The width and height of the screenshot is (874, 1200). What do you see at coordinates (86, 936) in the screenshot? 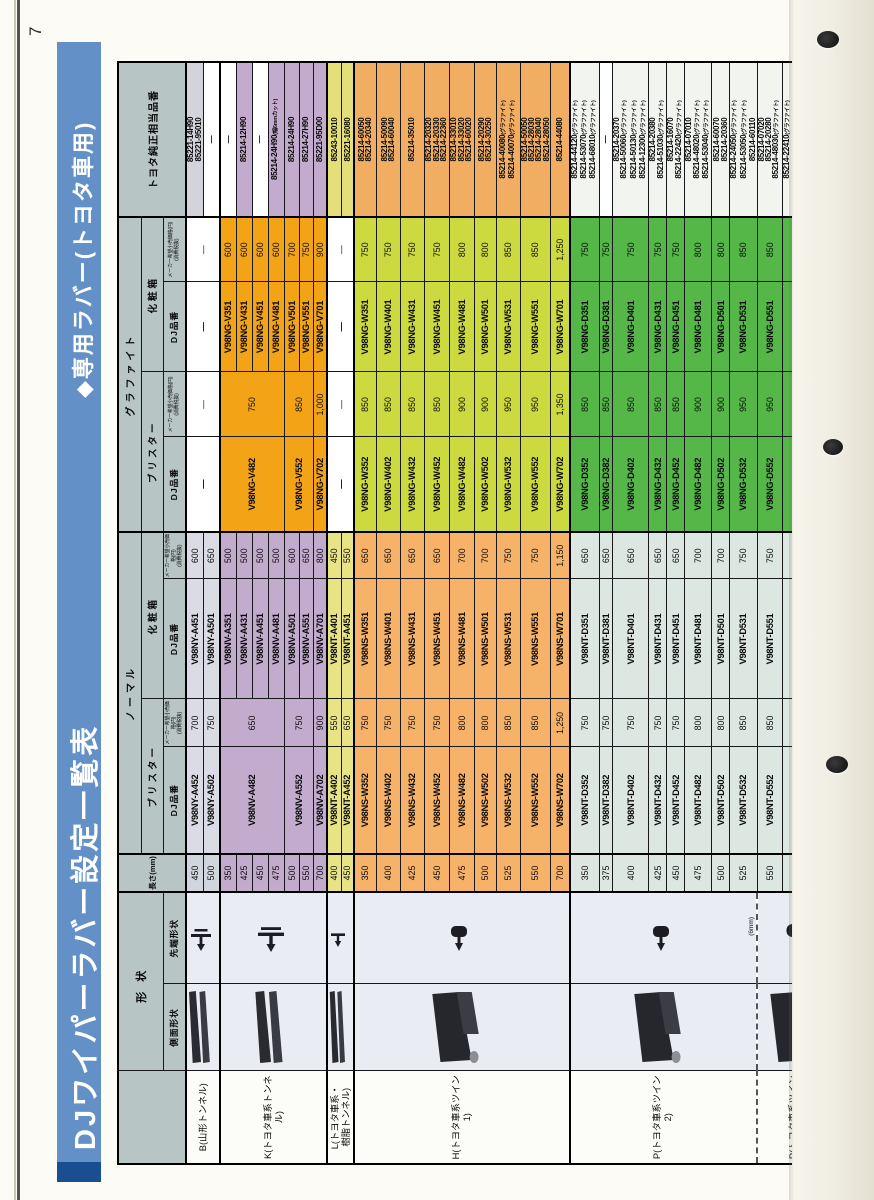
I see `banner-title: DJワイパーラバー設定一覧表` at bounding box center [86, 936].